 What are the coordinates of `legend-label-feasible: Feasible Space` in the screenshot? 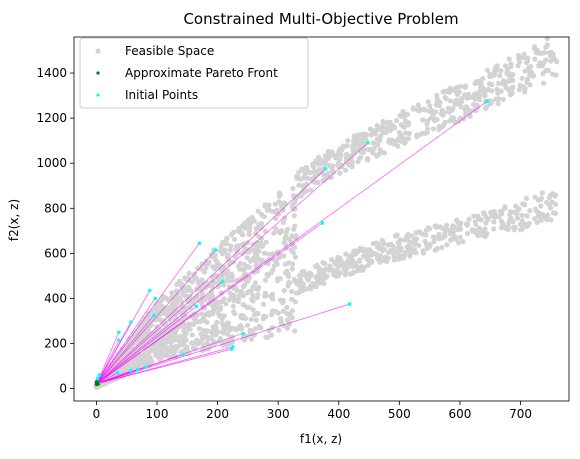 It's located at (169, 51).